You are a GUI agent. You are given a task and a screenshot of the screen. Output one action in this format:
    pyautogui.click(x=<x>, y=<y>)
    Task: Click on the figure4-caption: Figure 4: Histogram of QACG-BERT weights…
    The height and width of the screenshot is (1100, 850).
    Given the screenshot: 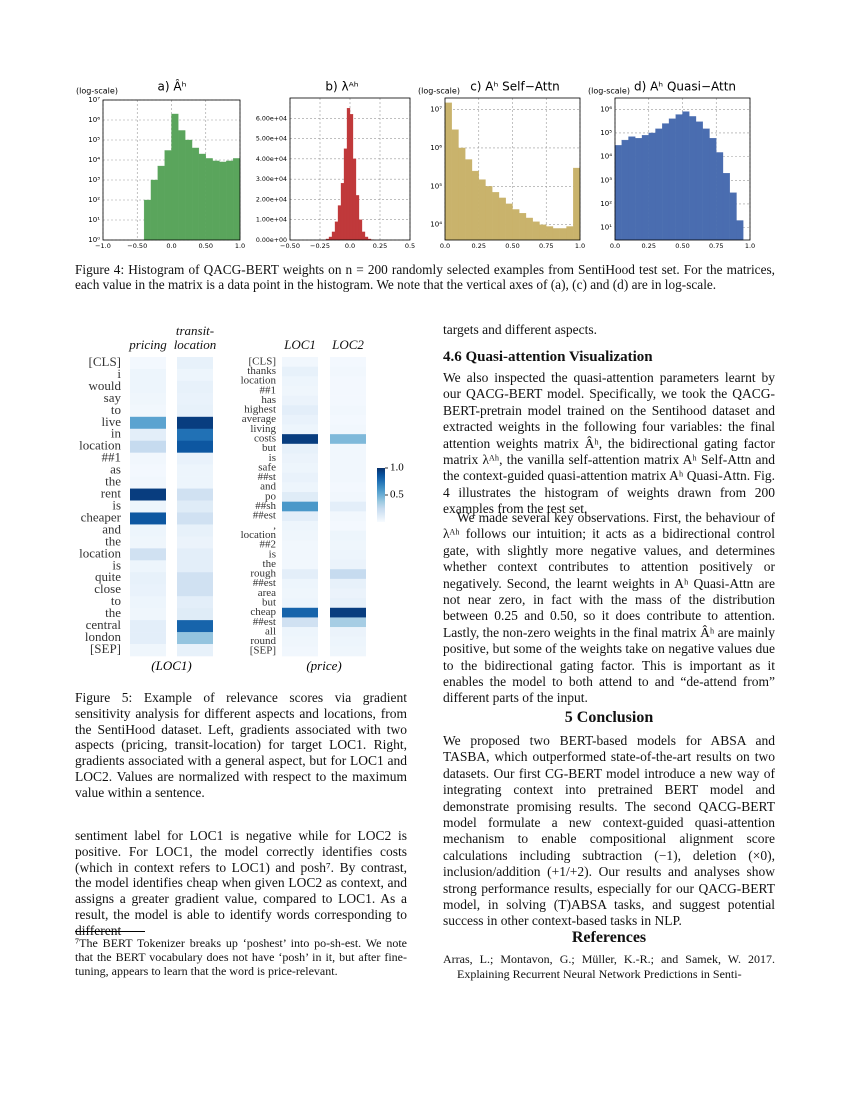 What is the action you would take?
    pyautogui.click(x=425, y=277)
    